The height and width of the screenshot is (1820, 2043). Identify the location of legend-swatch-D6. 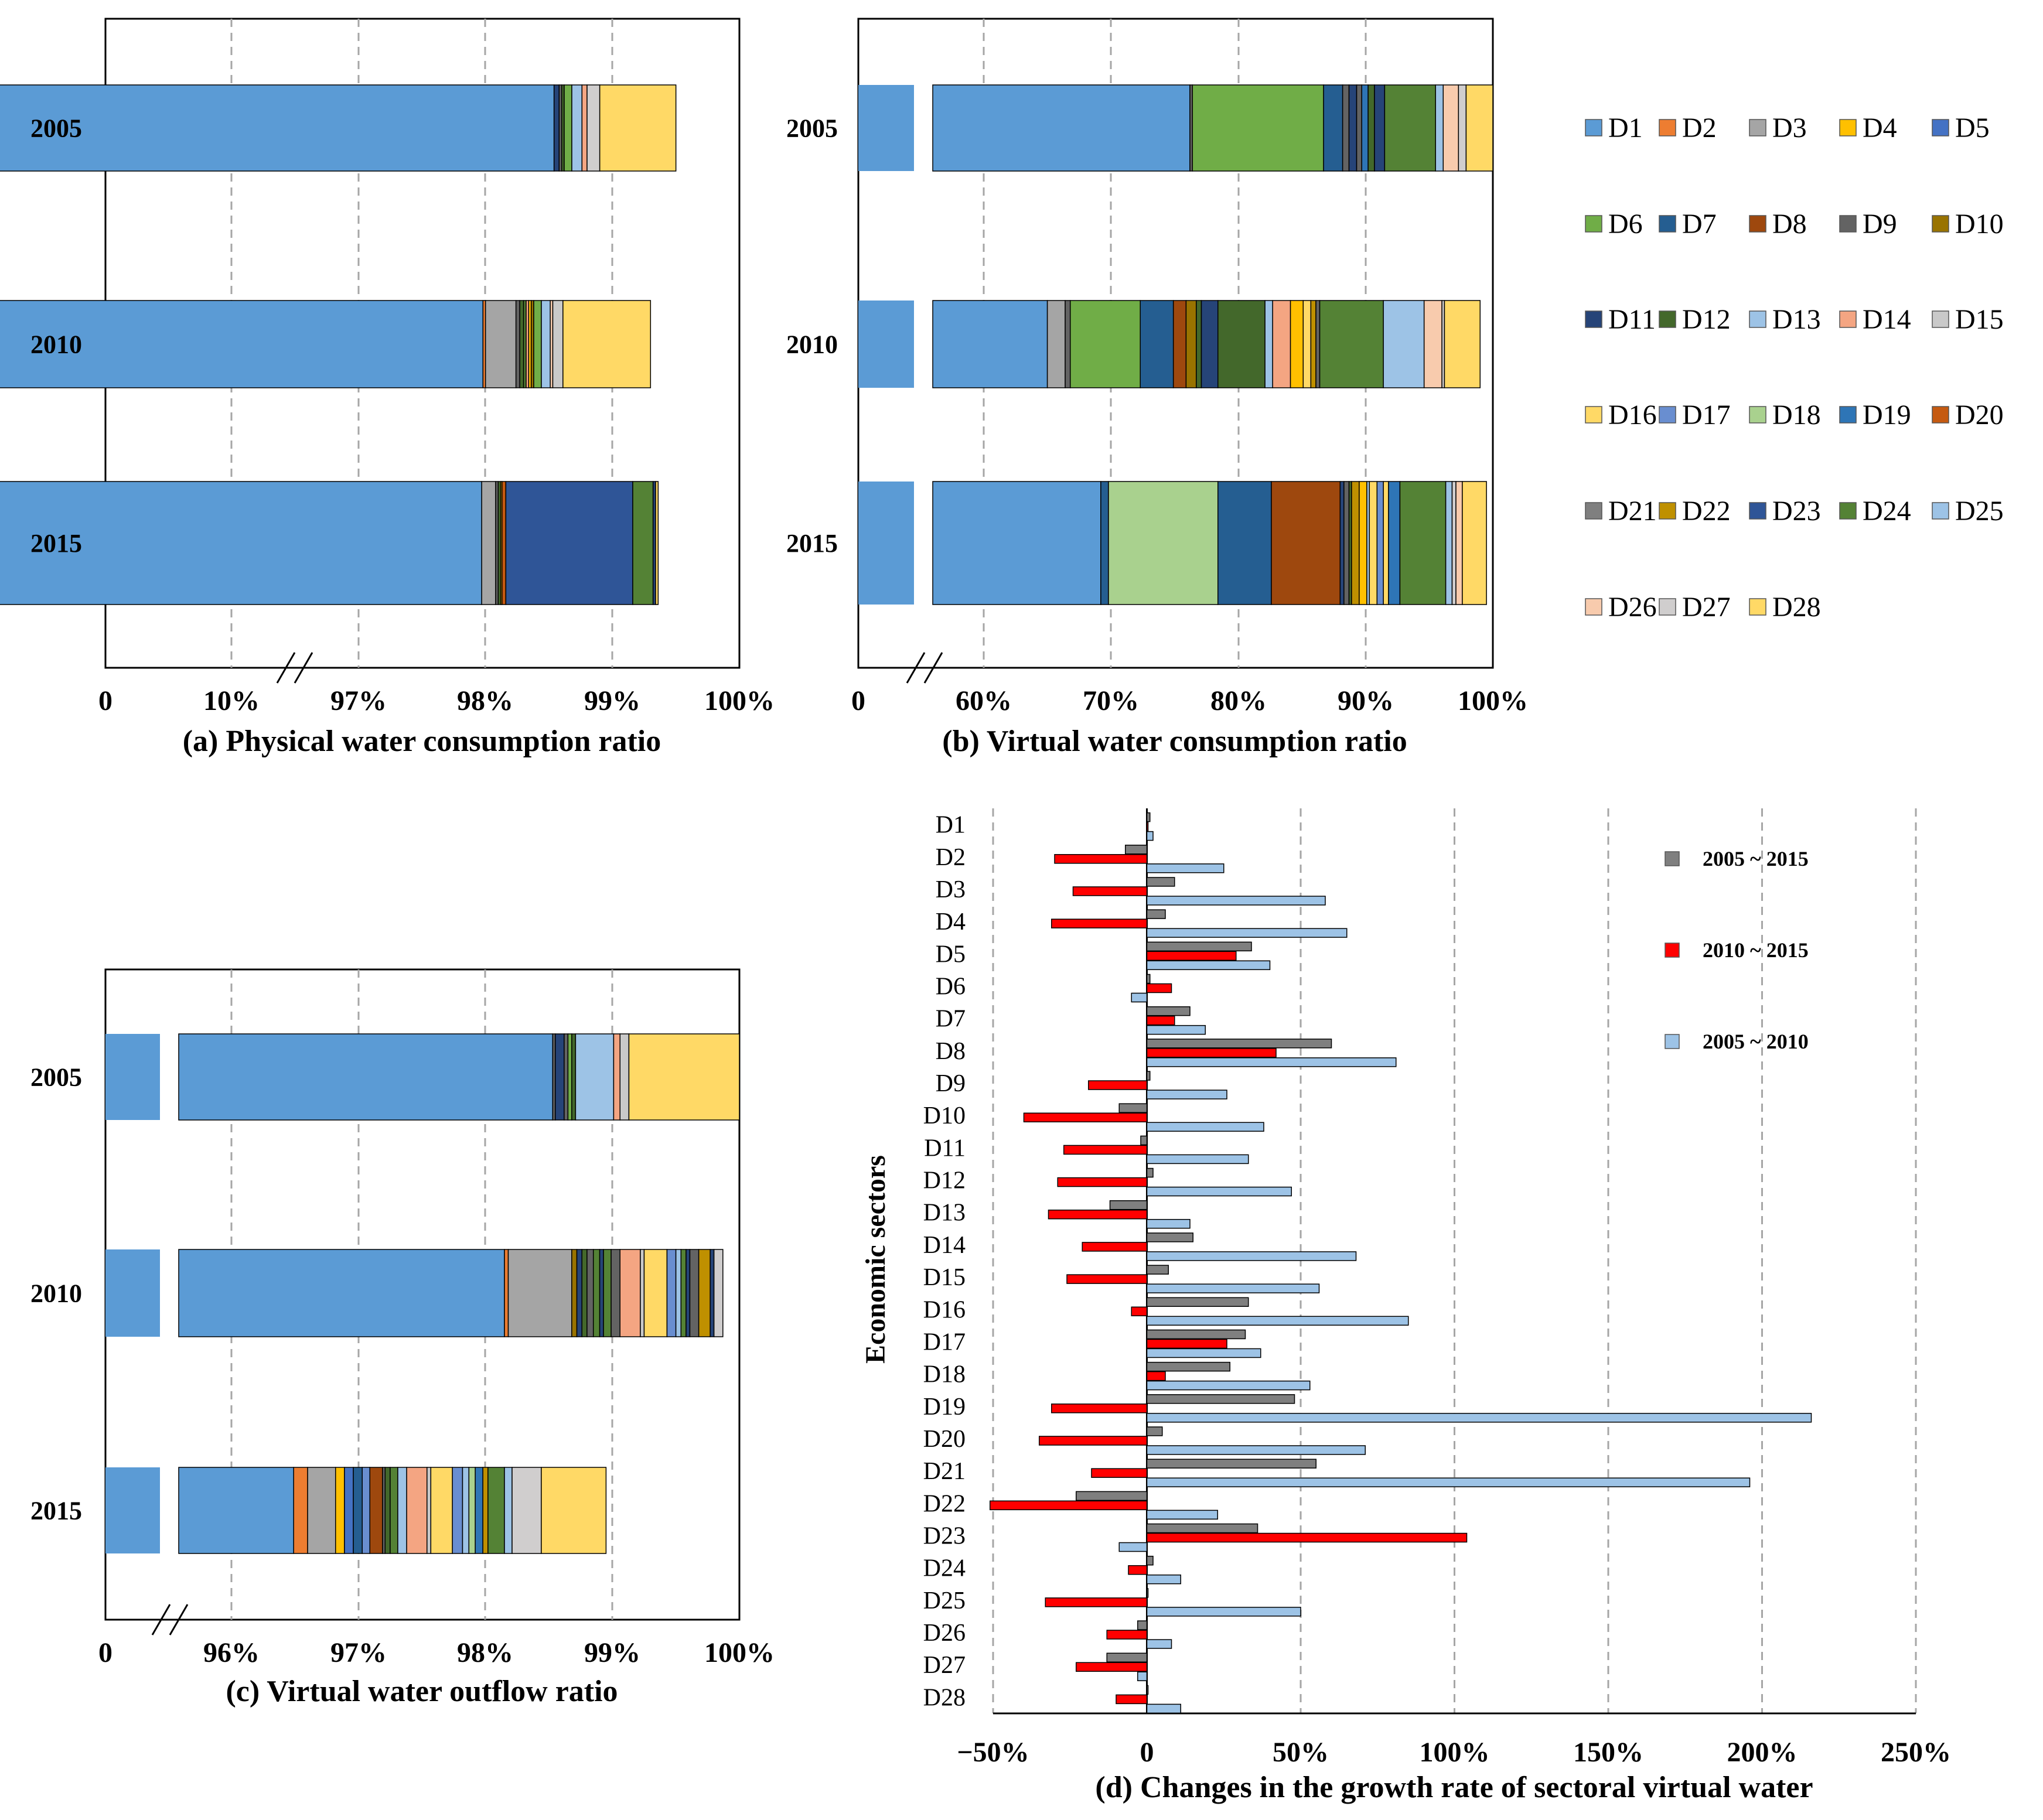
(1593, 224).